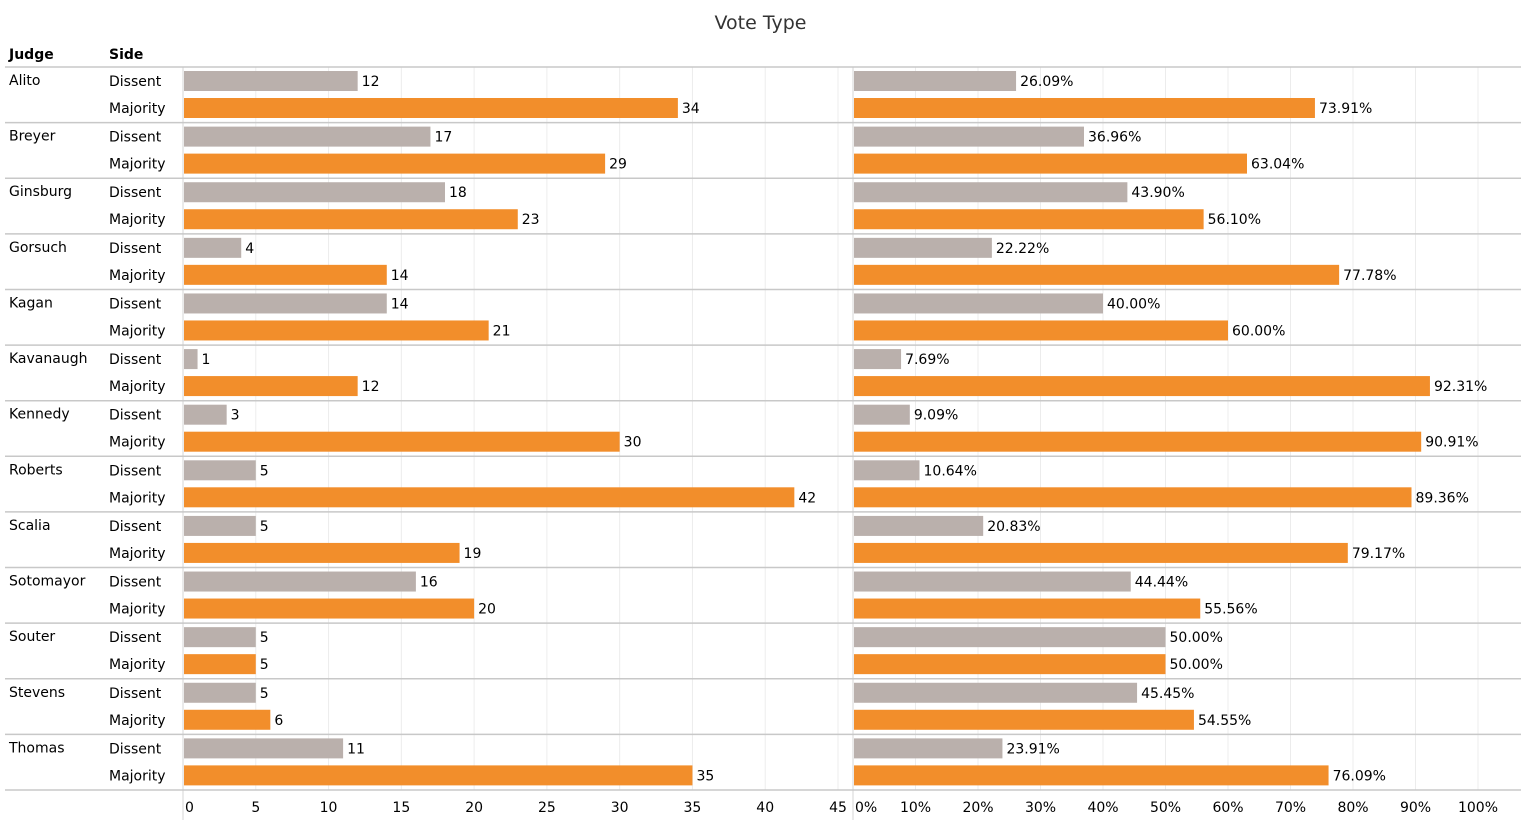  I want to click on x-tick-label-count: 45, so click(838, 808).